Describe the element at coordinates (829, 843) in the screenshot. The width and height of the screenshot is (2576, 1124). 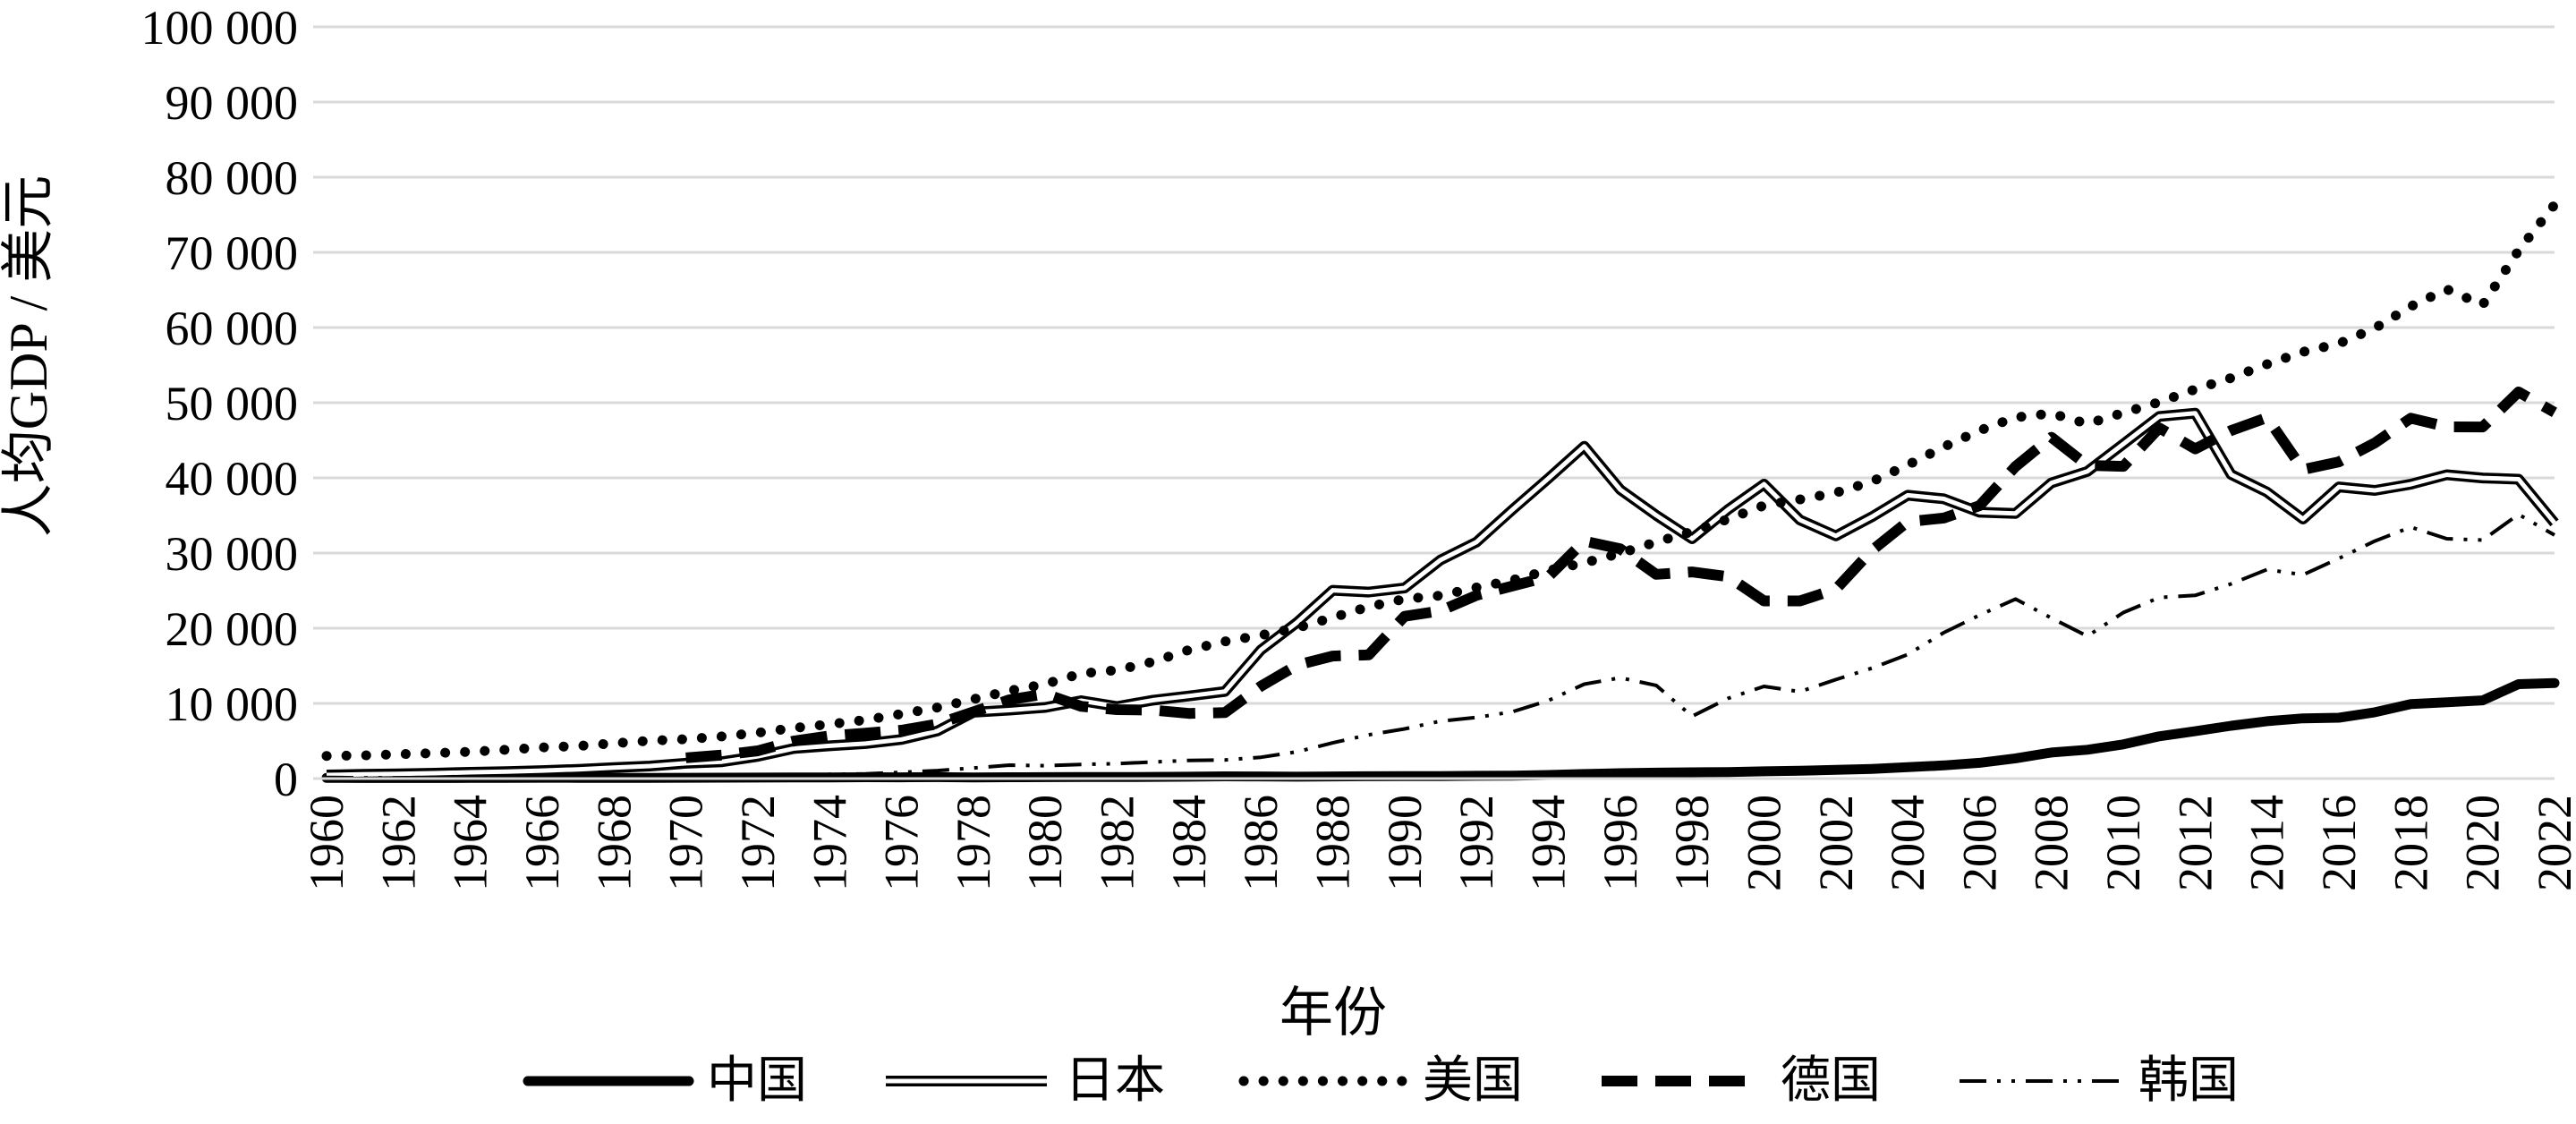
I see `x-tick-label: 1974` at that location.